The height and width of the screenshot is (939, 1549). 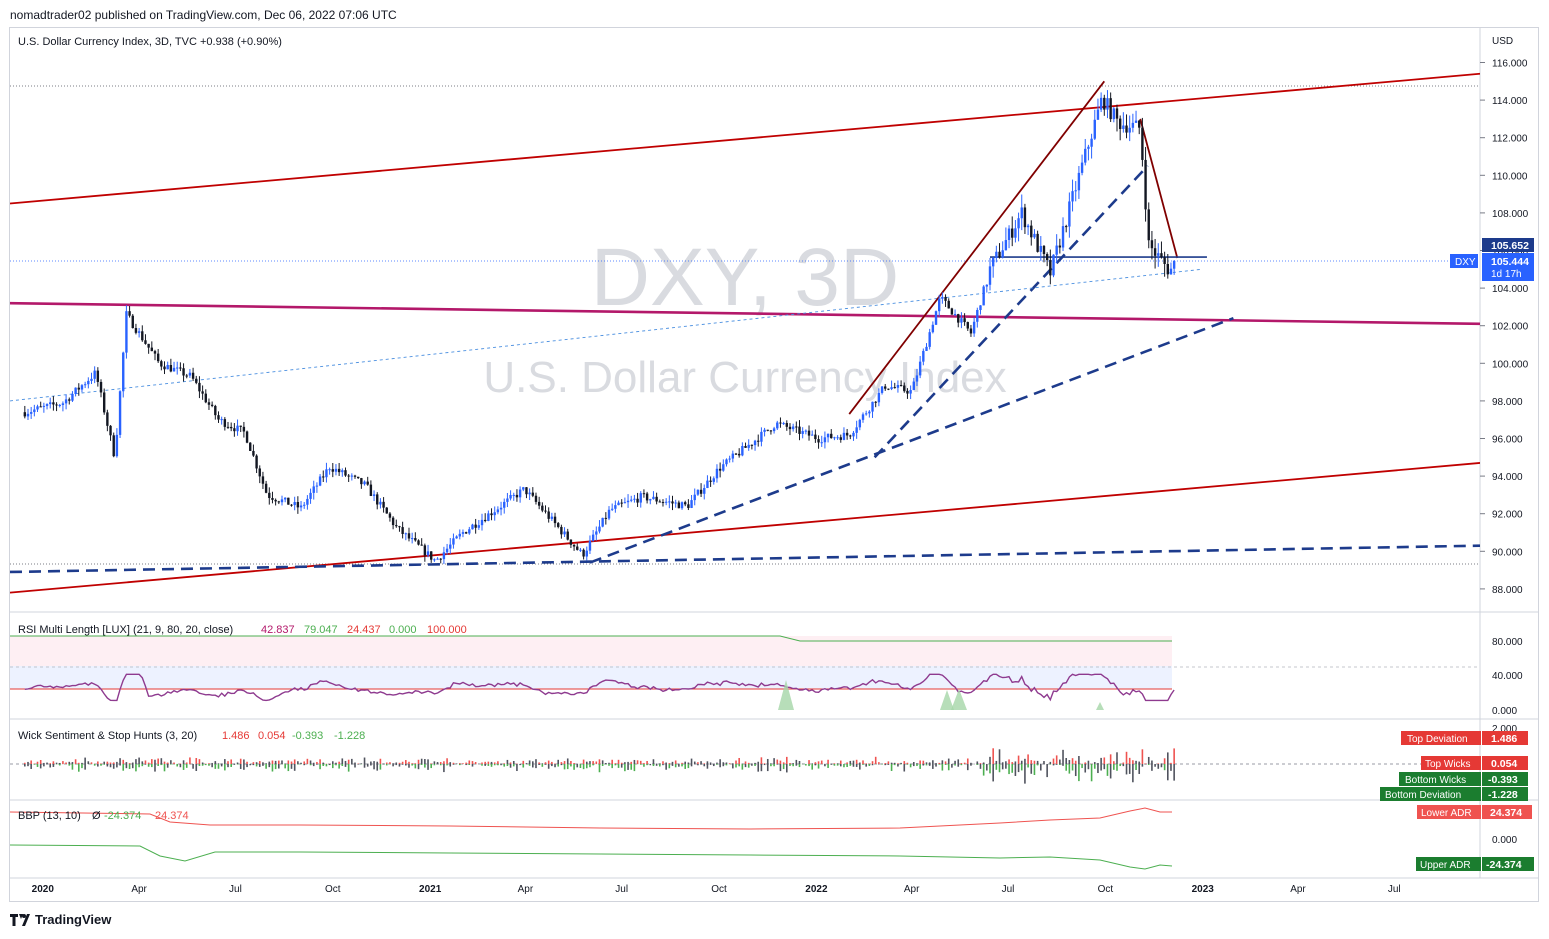 What do you see at coordinates (107, 736) in the screenshot?
I see `wick-legend-title: Wick Sentiment & Stop Hunts (3, 20)` at bounding box center [107, 736].